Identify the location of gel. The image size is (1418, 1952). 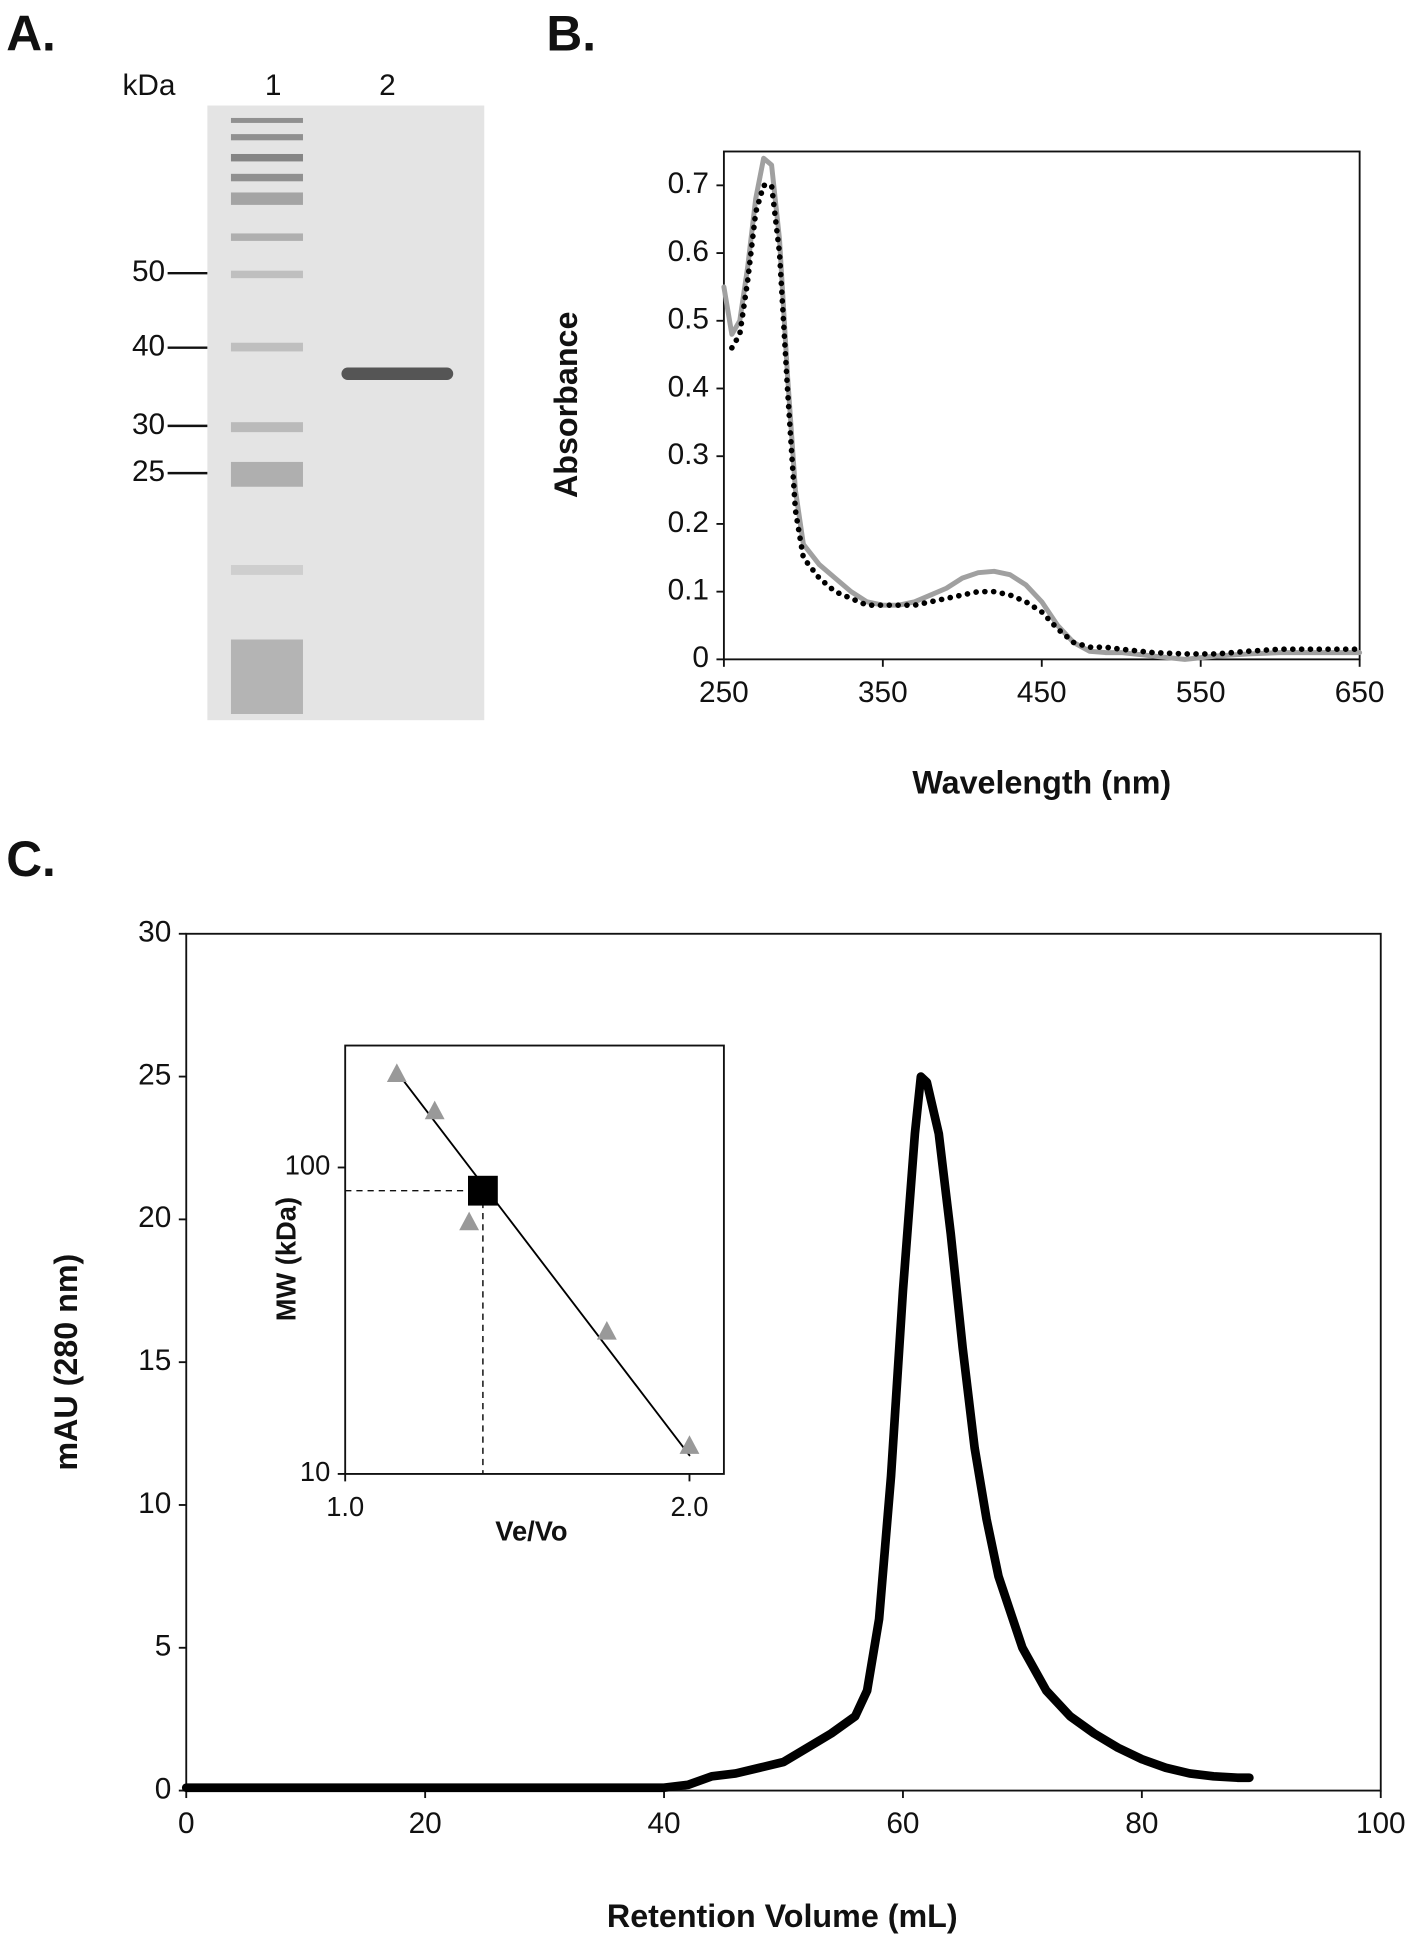
(346, 413).